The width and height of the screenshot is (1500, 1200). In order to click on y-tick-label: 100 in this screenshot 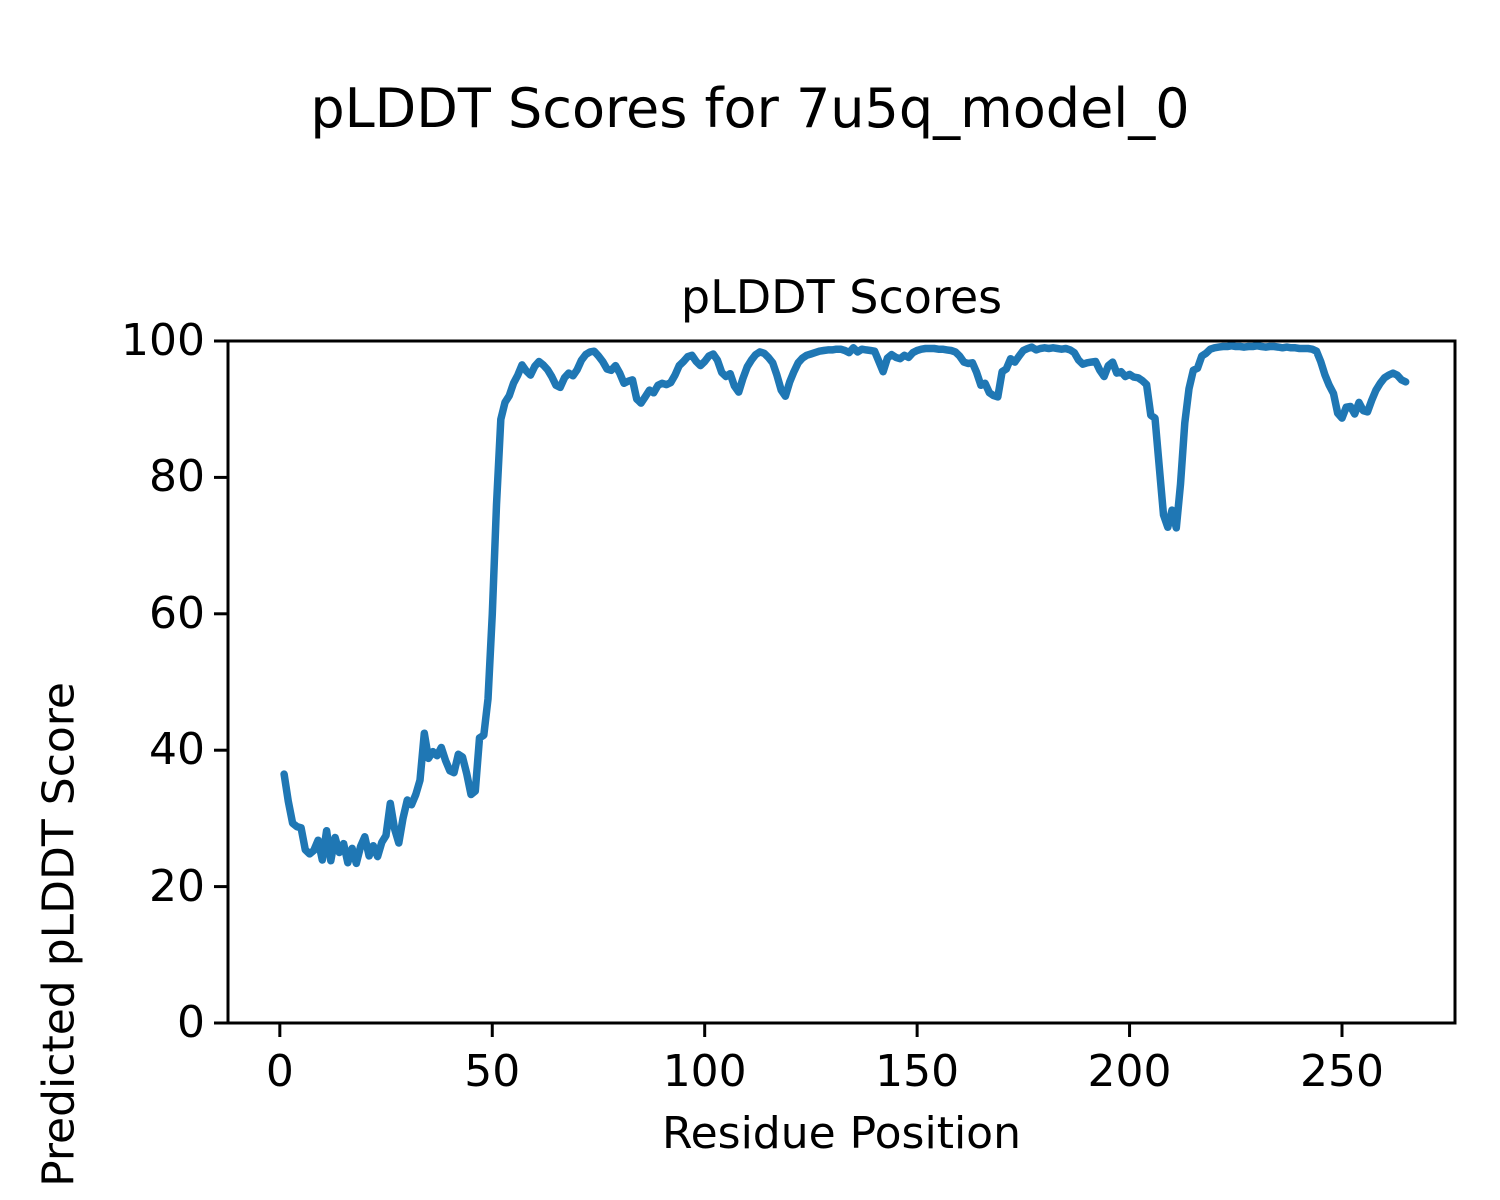, I will do `click(163, 340)`.